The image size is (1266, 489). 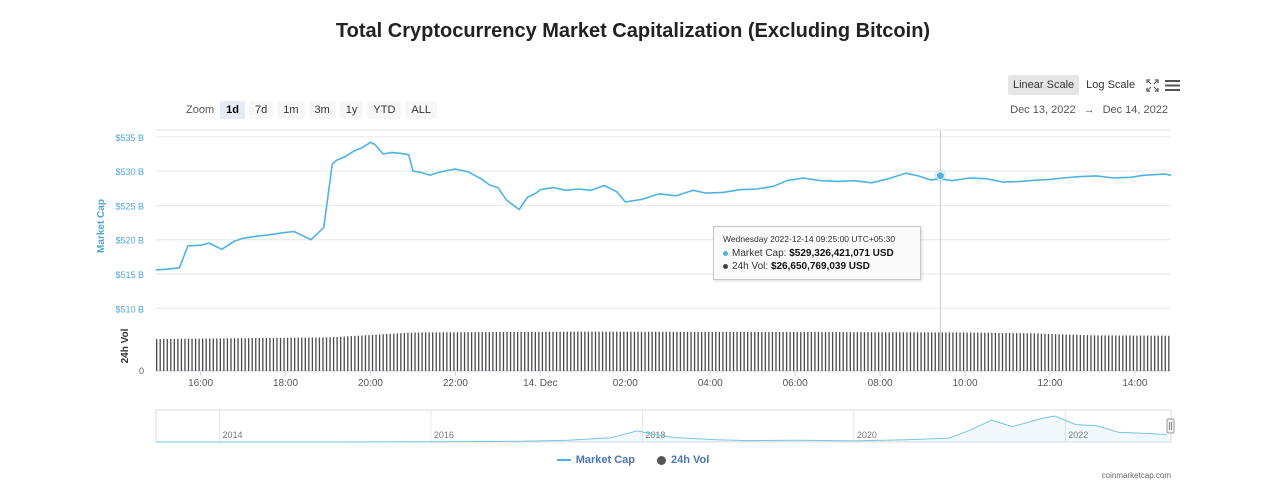 What do you see at coordinates (1135, 110) in the screenshot?
I see `date-to: Dec 14, 2022` at bounding box center [1135, 110].